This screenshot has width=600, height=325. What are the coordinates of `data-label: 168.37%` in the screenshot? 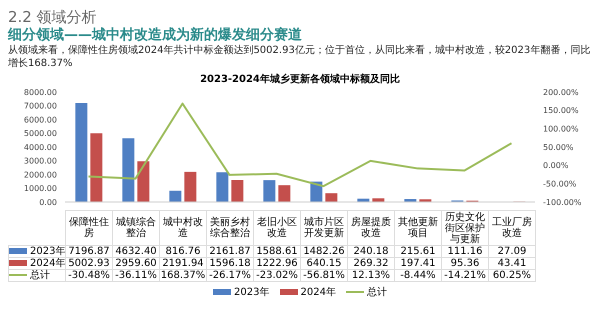 It's located at (183, 276).